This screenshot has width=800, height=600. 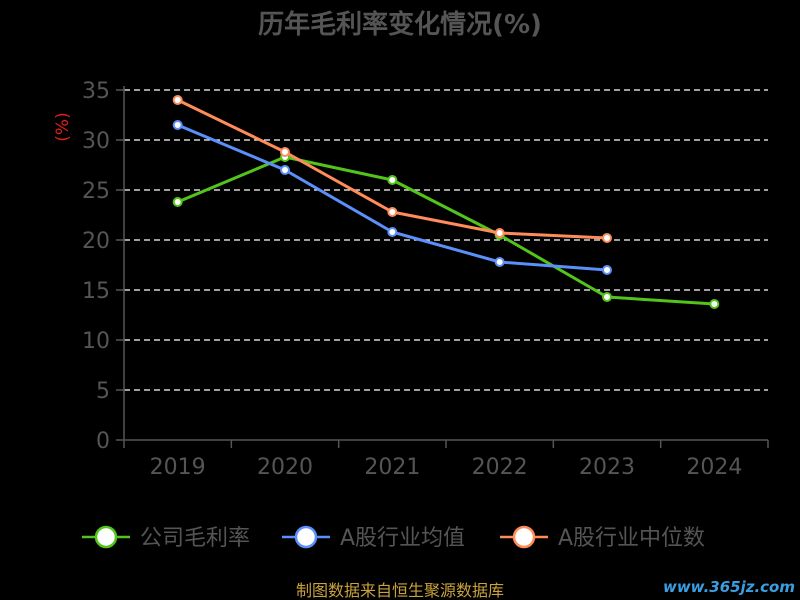 What do you see at coordinates (400, 590) in the screenshot?
I see `data-source-note: 制图数据来自恒生聚源数据库` at bounding box center [400, 590].